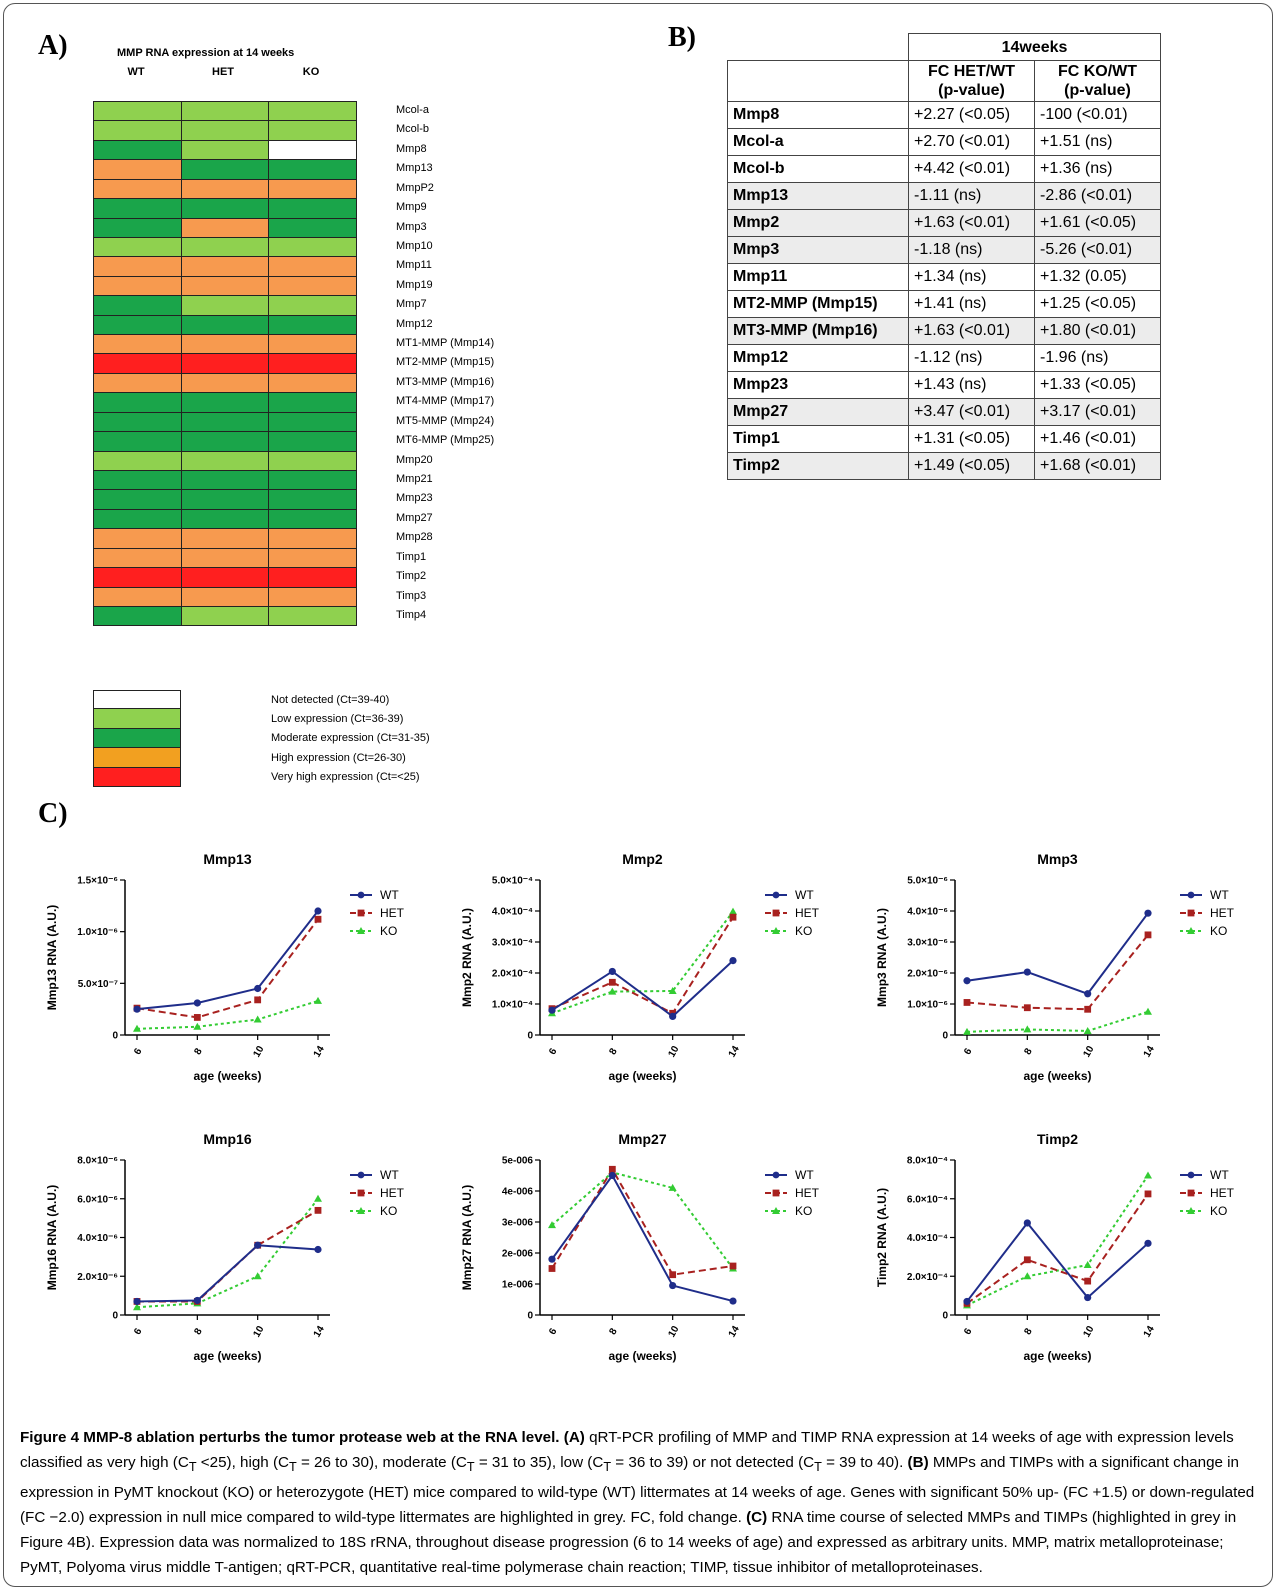 The height and width of the screenshot is (1594, 1281). What do you see at coordinates (971, 81) in the screenshot?
I see `table-col-het-header: FC HET/WT (p-value)` at bounding box center [971, 81].